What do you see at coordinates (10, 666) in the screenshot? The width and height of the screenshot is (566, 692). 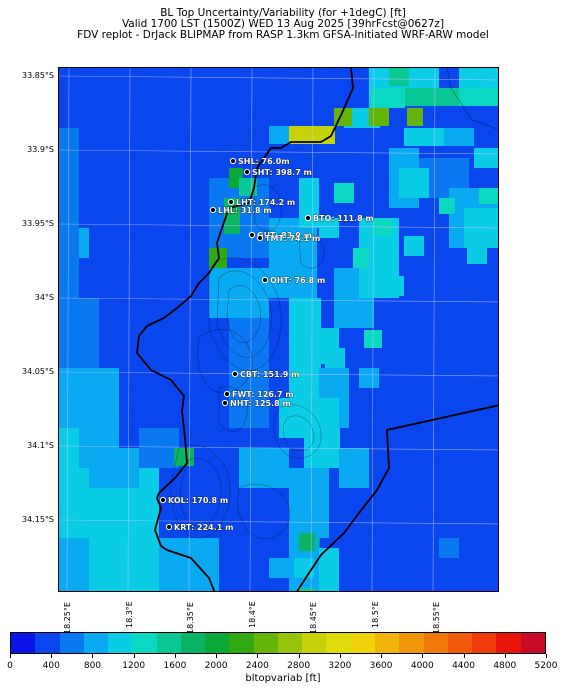 I see `colorbar-tick-label: 0` at bounding box center [10, 666].